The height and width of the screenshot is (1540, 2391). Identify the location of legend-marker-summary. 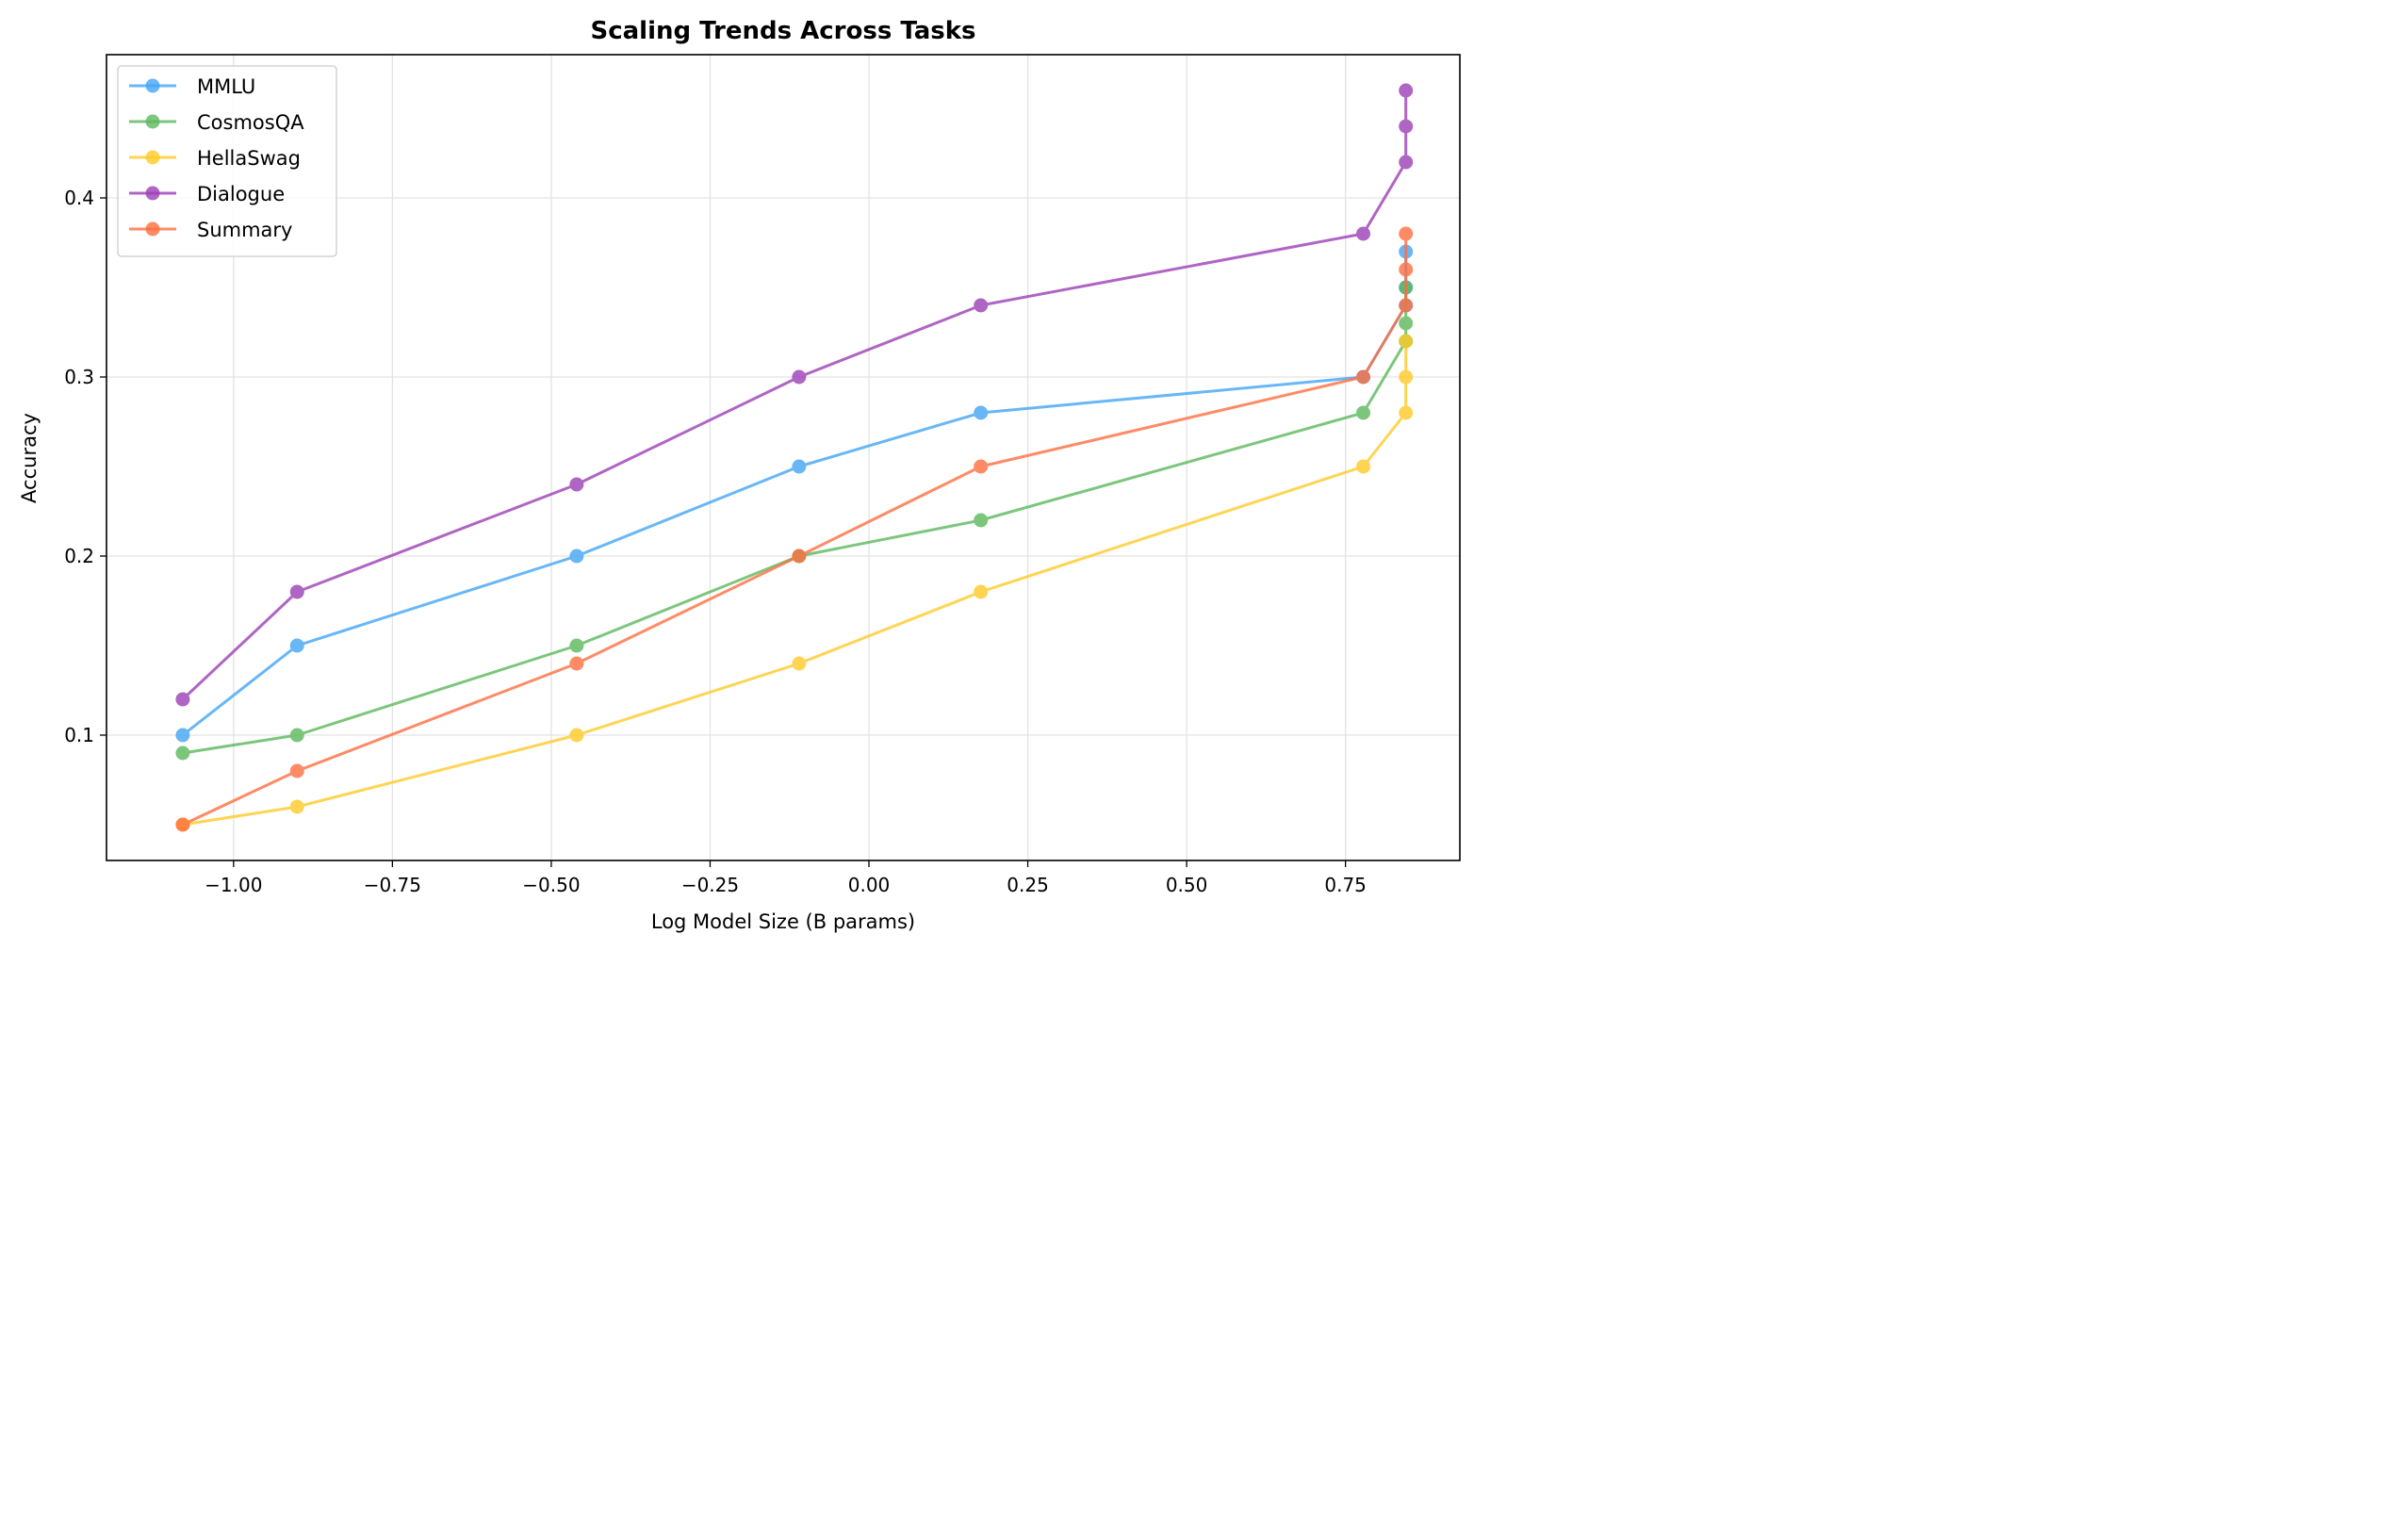
(152, 229).